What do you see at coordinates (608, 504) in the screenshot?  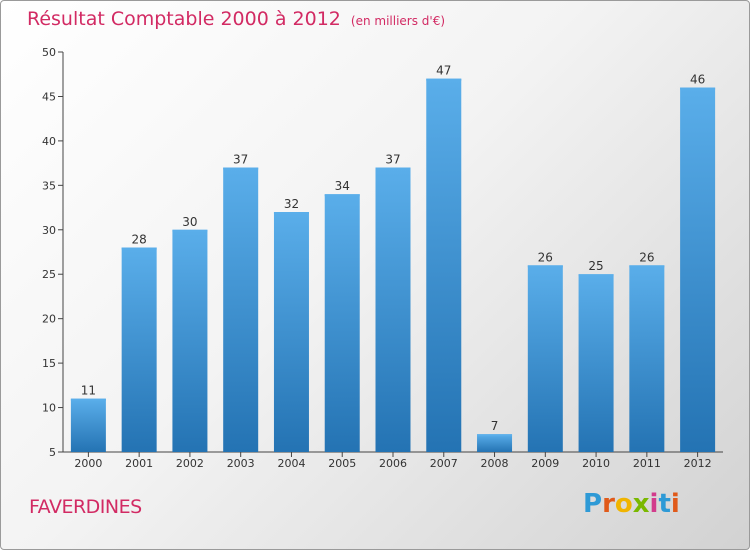 I see `logo-letter: r` at bounding box center [608, 504].